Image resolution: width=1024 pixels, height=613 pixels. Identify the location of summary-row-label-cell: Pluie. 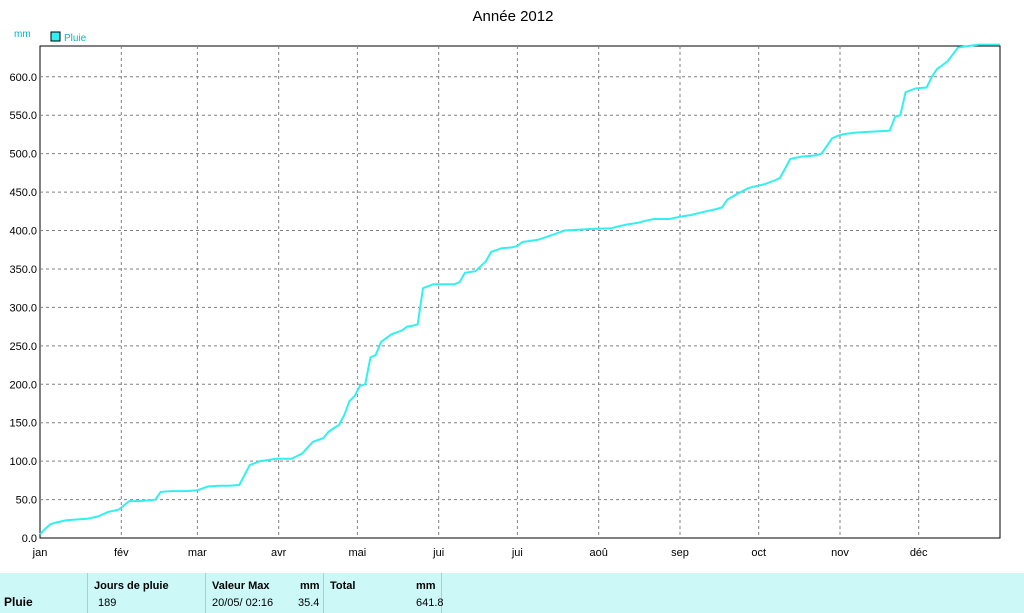
(44, 593).